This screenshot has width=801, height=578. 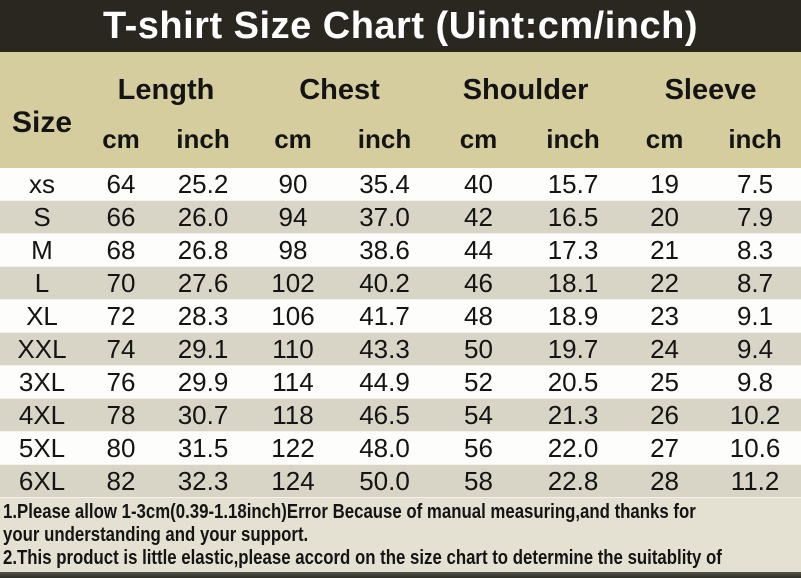 What do you see at coordinates (479, 283) in the screenshot?
I see `cell-value: 46` at bounding box center [479, 283].